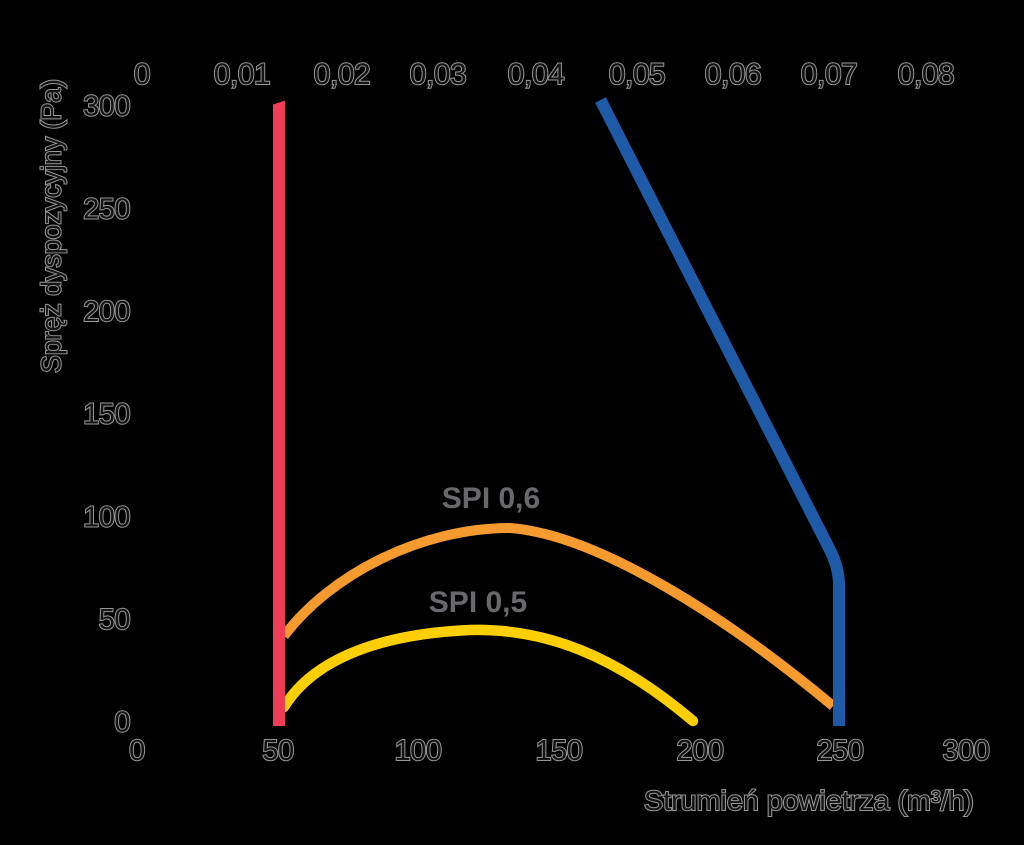  What do you see at coordinates (438, 74) in the screenshot?
I see `svg-text: 0,03` at bounding box center [438, 74].